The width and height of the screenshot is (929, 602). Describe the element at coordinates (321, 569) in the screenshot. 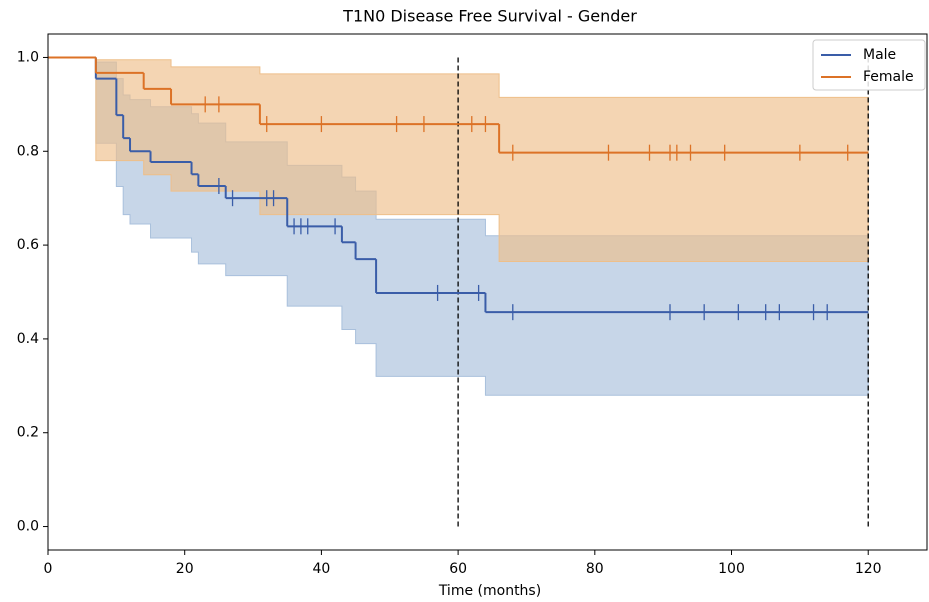

I see `x-tick-label: 40` at that location.